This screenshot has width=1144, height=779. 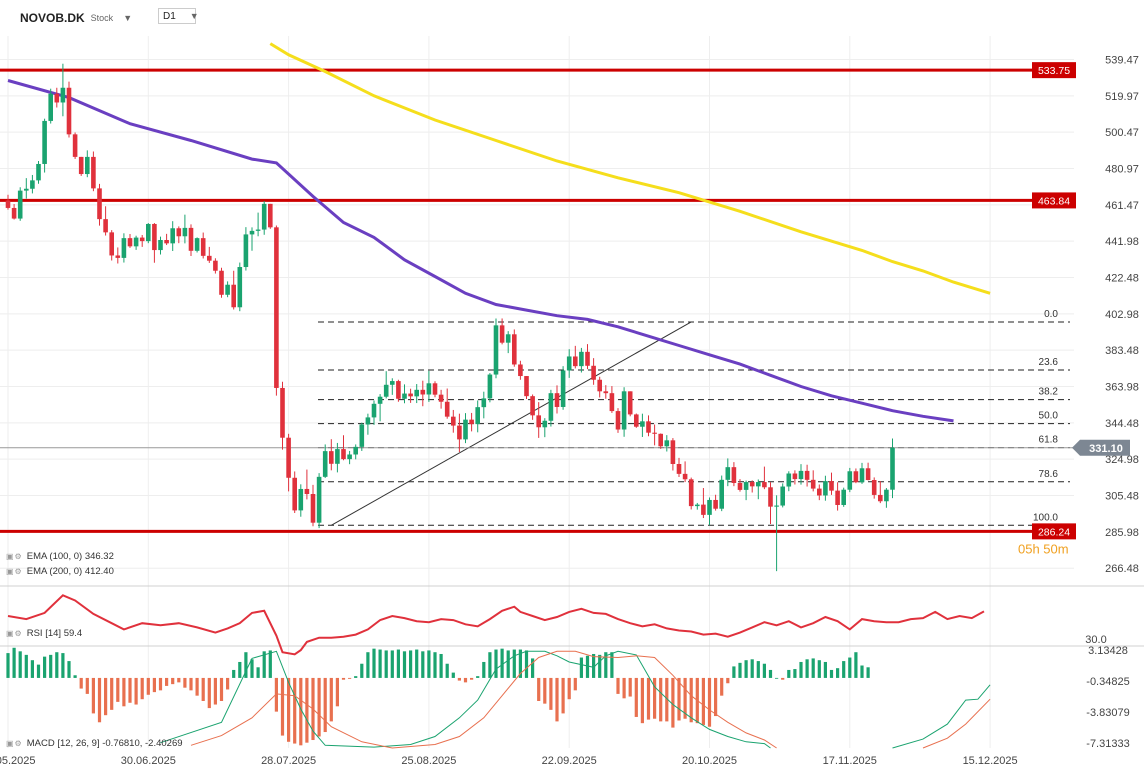 What do you see at coordinates (102, 18) in the screenshot?
I see `instrument-type: Stock` at bounding box center [102, 18].